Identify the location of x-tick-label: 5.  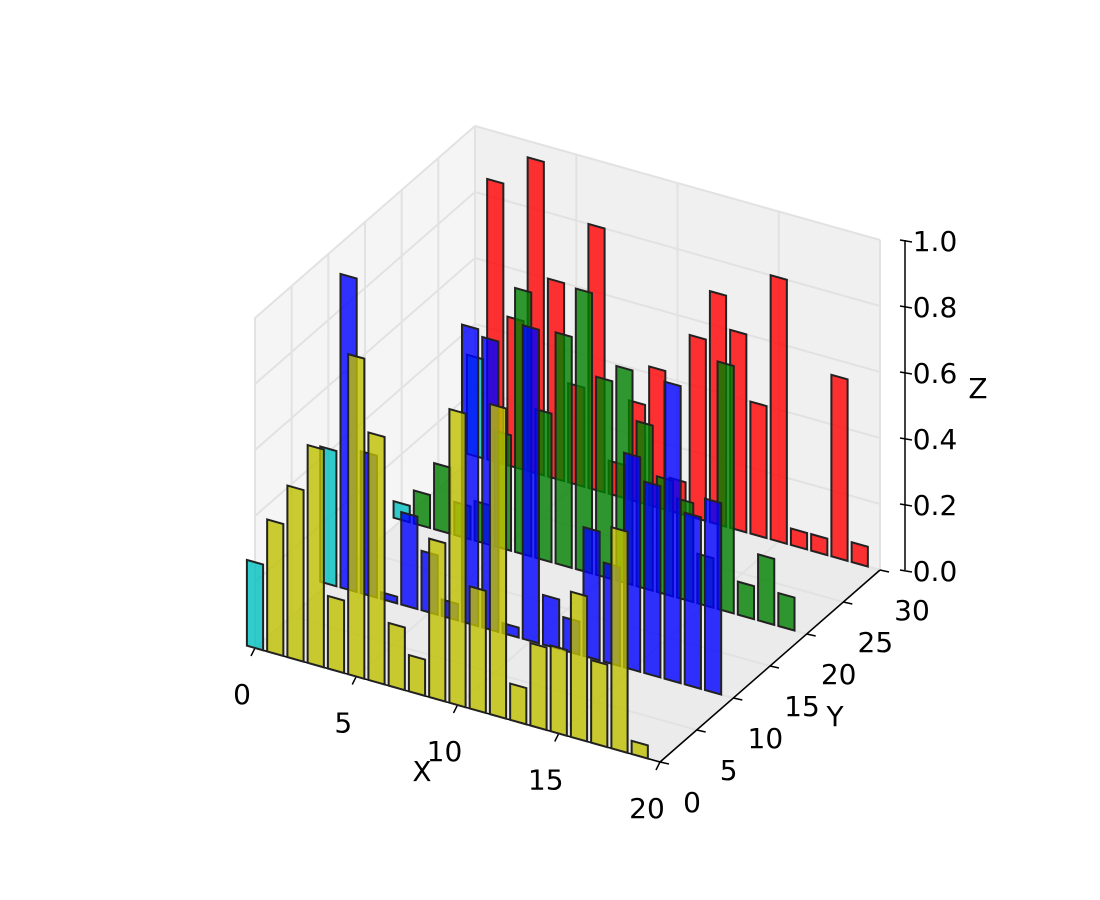
(343, 723).